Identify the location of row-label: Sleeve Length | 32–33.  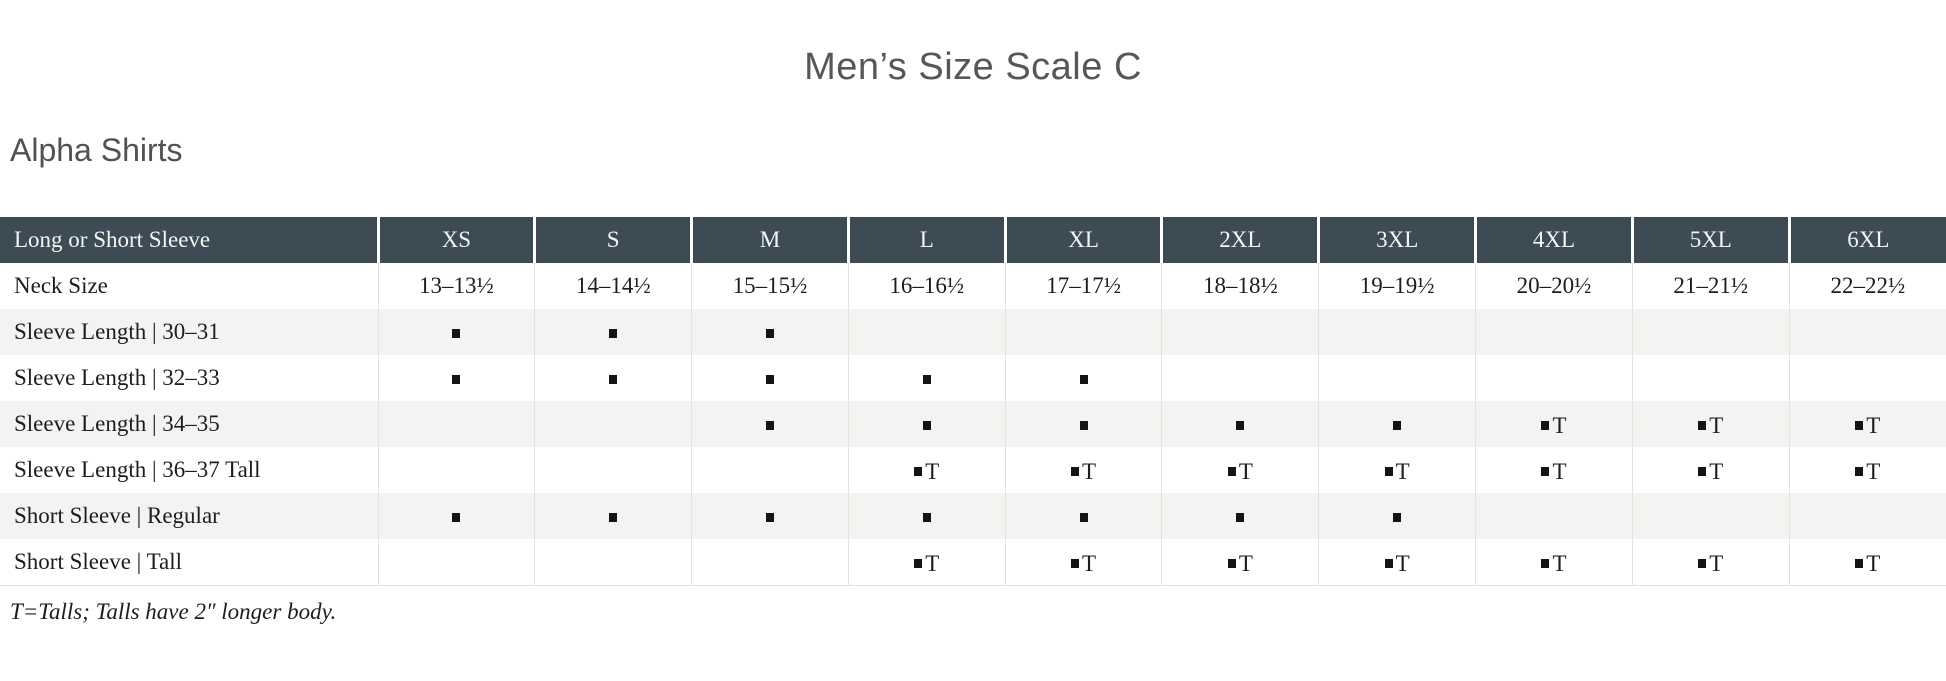
(117, 377).